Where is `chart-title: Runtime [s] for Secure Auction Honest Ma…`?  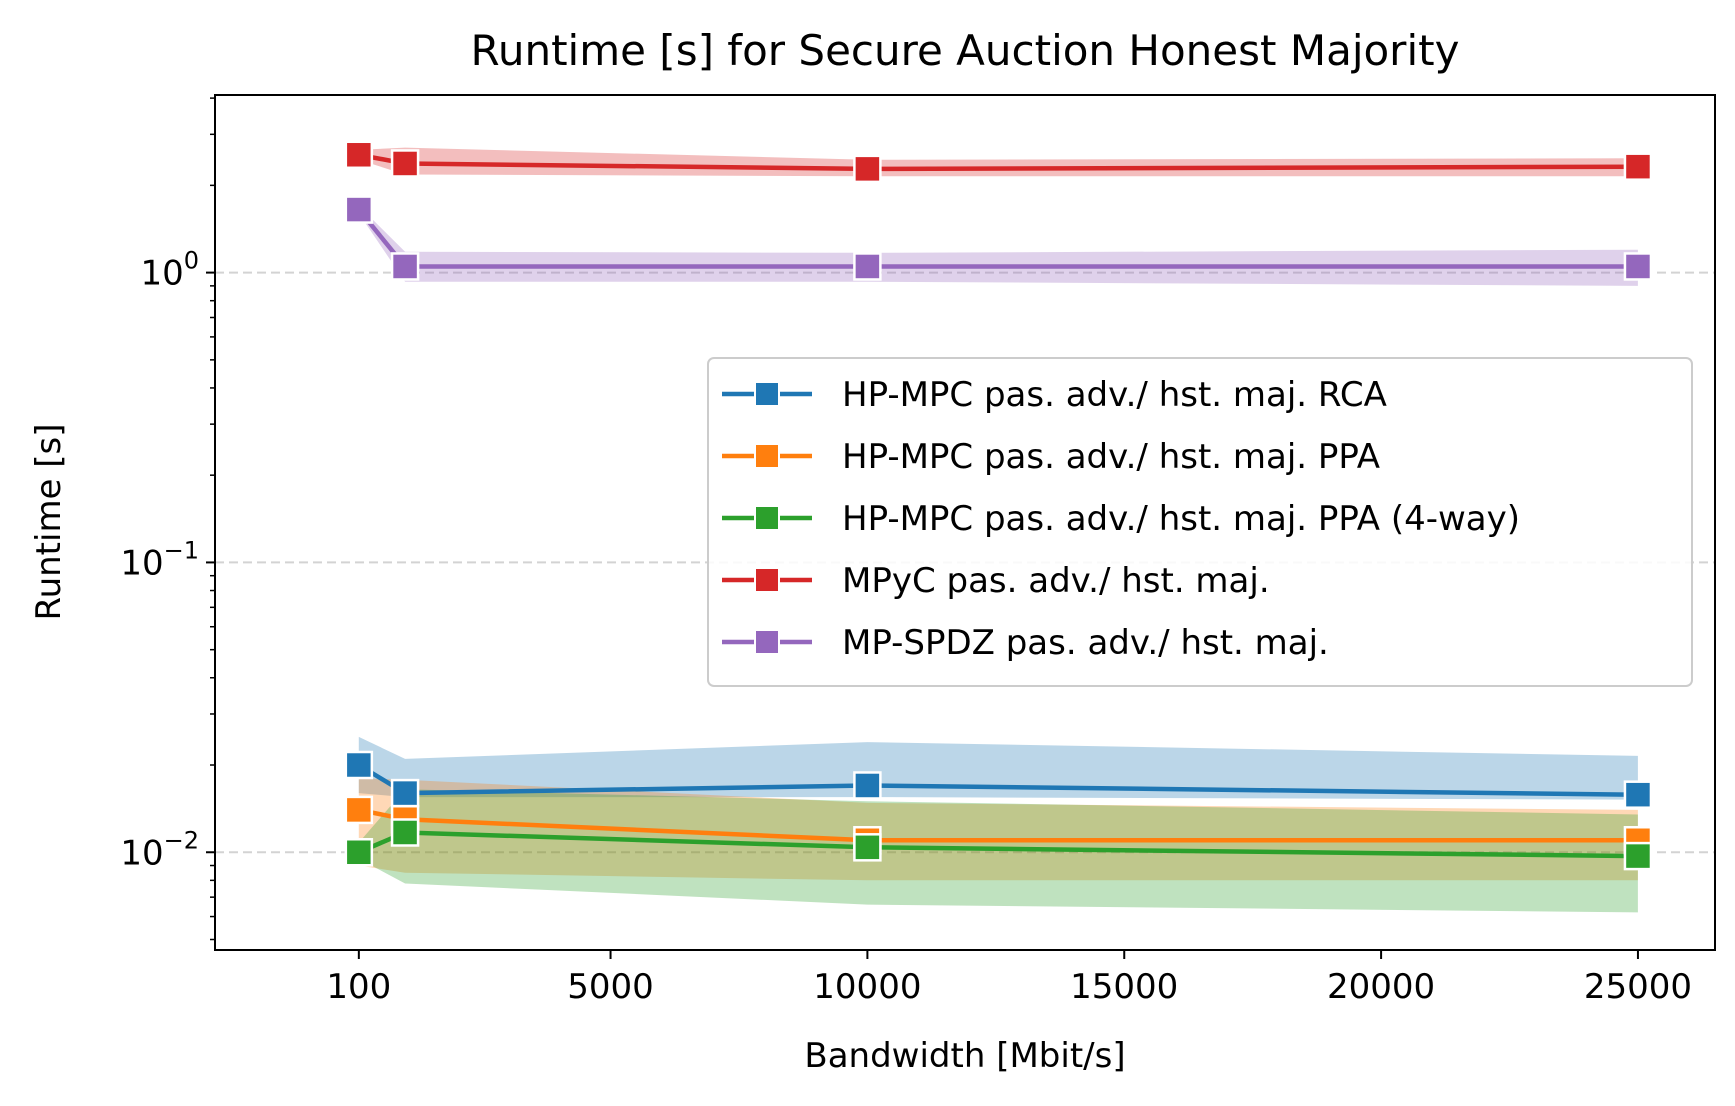 chart-title: Runtime [s] for Secure Auction Honest Ma… is located at coordinates (965, 50).